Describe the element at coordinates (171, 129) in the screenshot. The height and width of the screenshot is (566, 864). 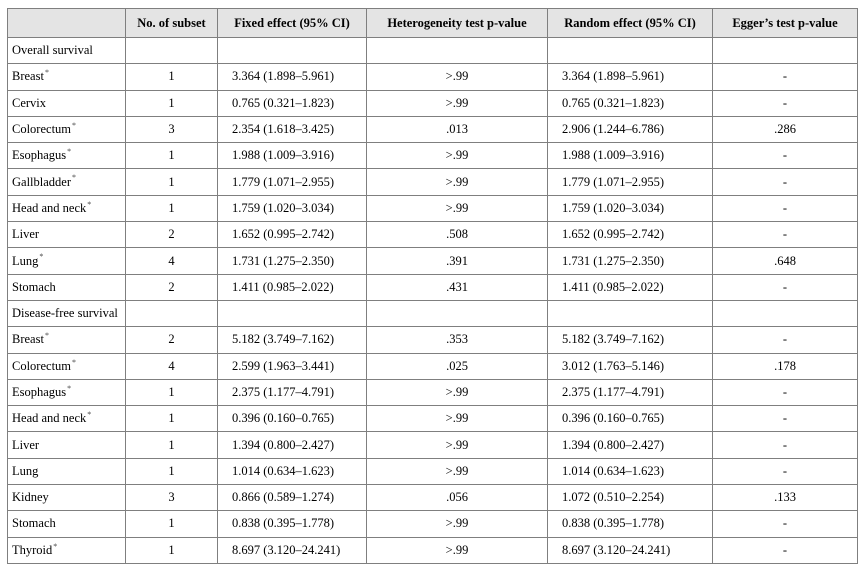
I see `subset-count-cell: 3` at that location.